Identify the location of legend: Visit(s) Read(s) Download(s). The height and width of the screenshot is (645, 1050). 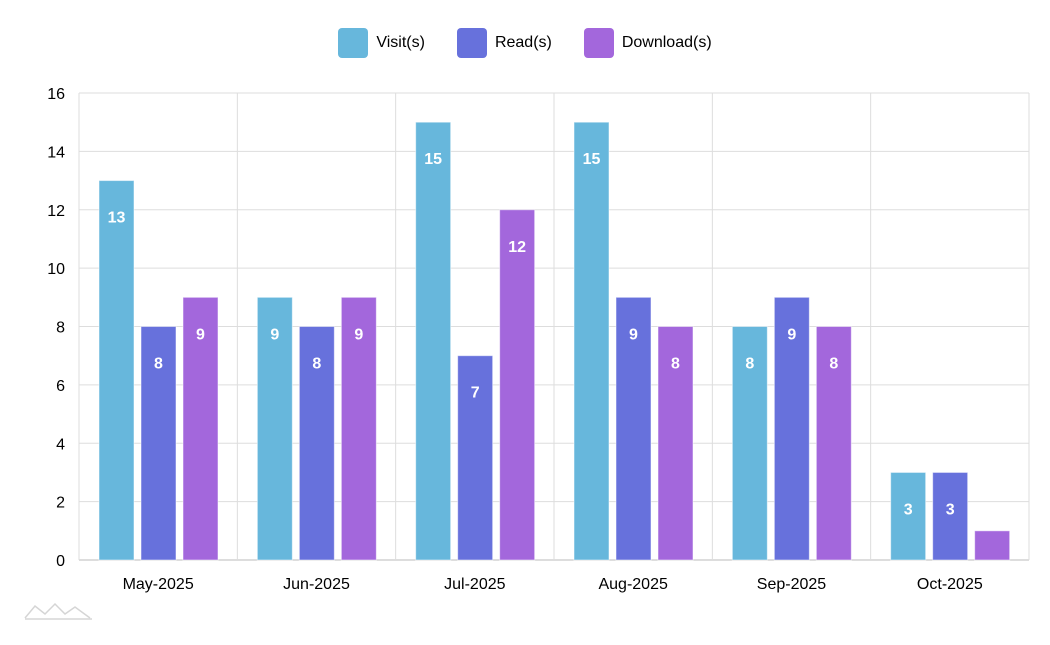
(525, 43).